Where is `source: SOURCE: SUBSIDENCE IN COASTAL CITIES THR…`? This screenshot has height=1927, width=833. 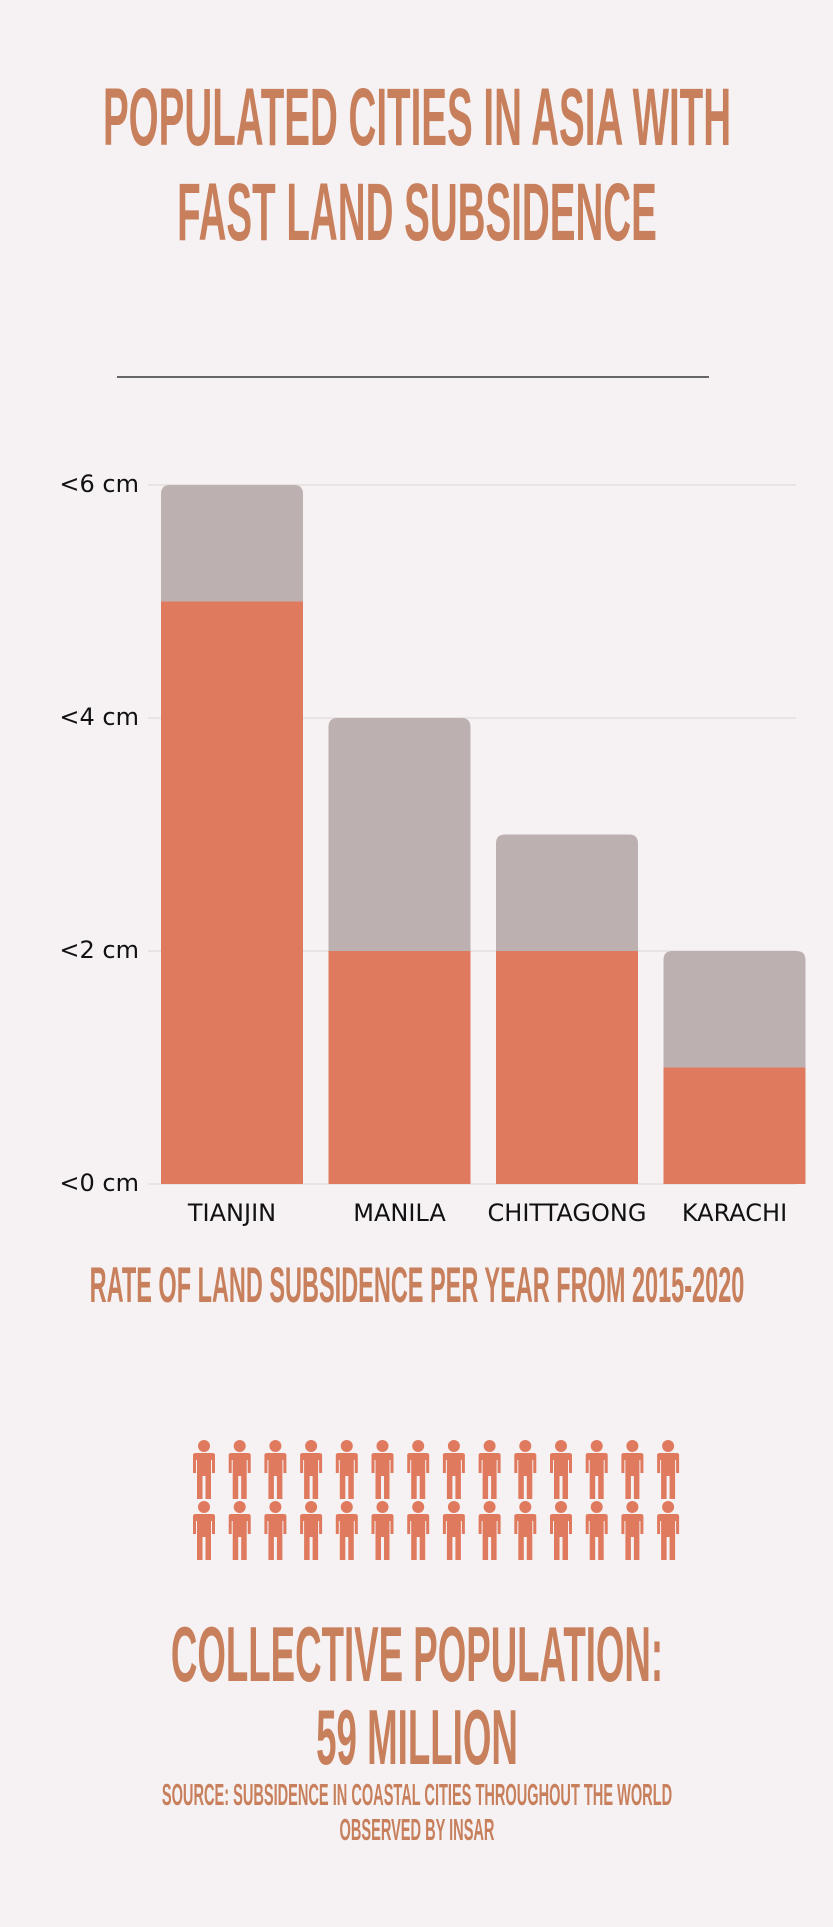 source: SOURCE: SUBSIDENCE IN COASTAL CITIES THR… is located at coordinates (416, 1812).